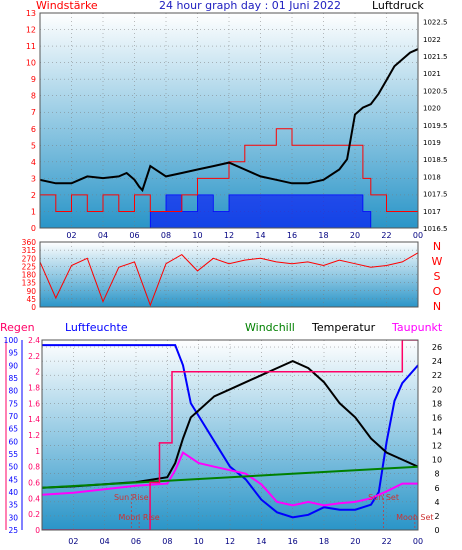 This screenshot has height=550, width=462. Describe the element at coordinates (229, 178) in the screenshot. I see `wind-strength-series` at that location.